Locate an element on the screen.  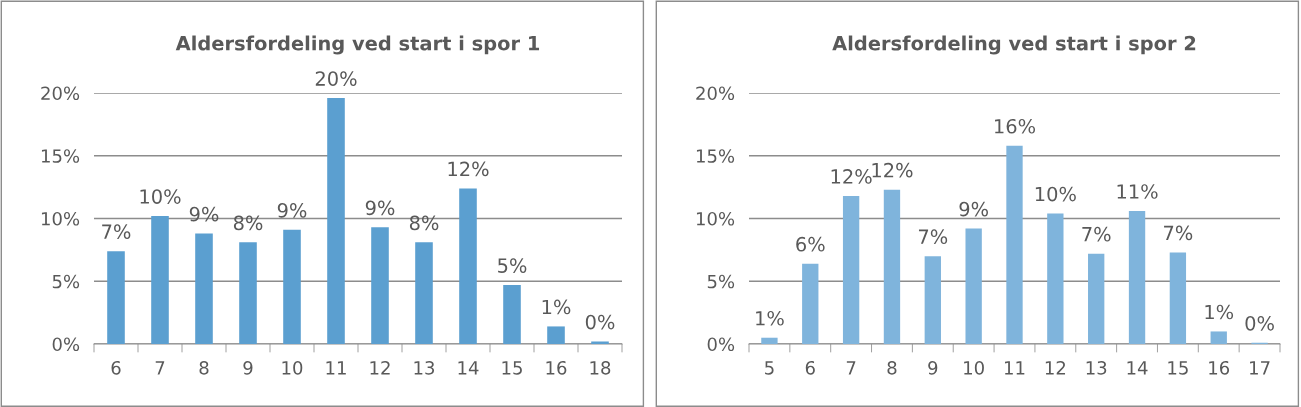
chart-title: Aldersfordeling ved start i spor 1 is located at coordinates (357, 45).